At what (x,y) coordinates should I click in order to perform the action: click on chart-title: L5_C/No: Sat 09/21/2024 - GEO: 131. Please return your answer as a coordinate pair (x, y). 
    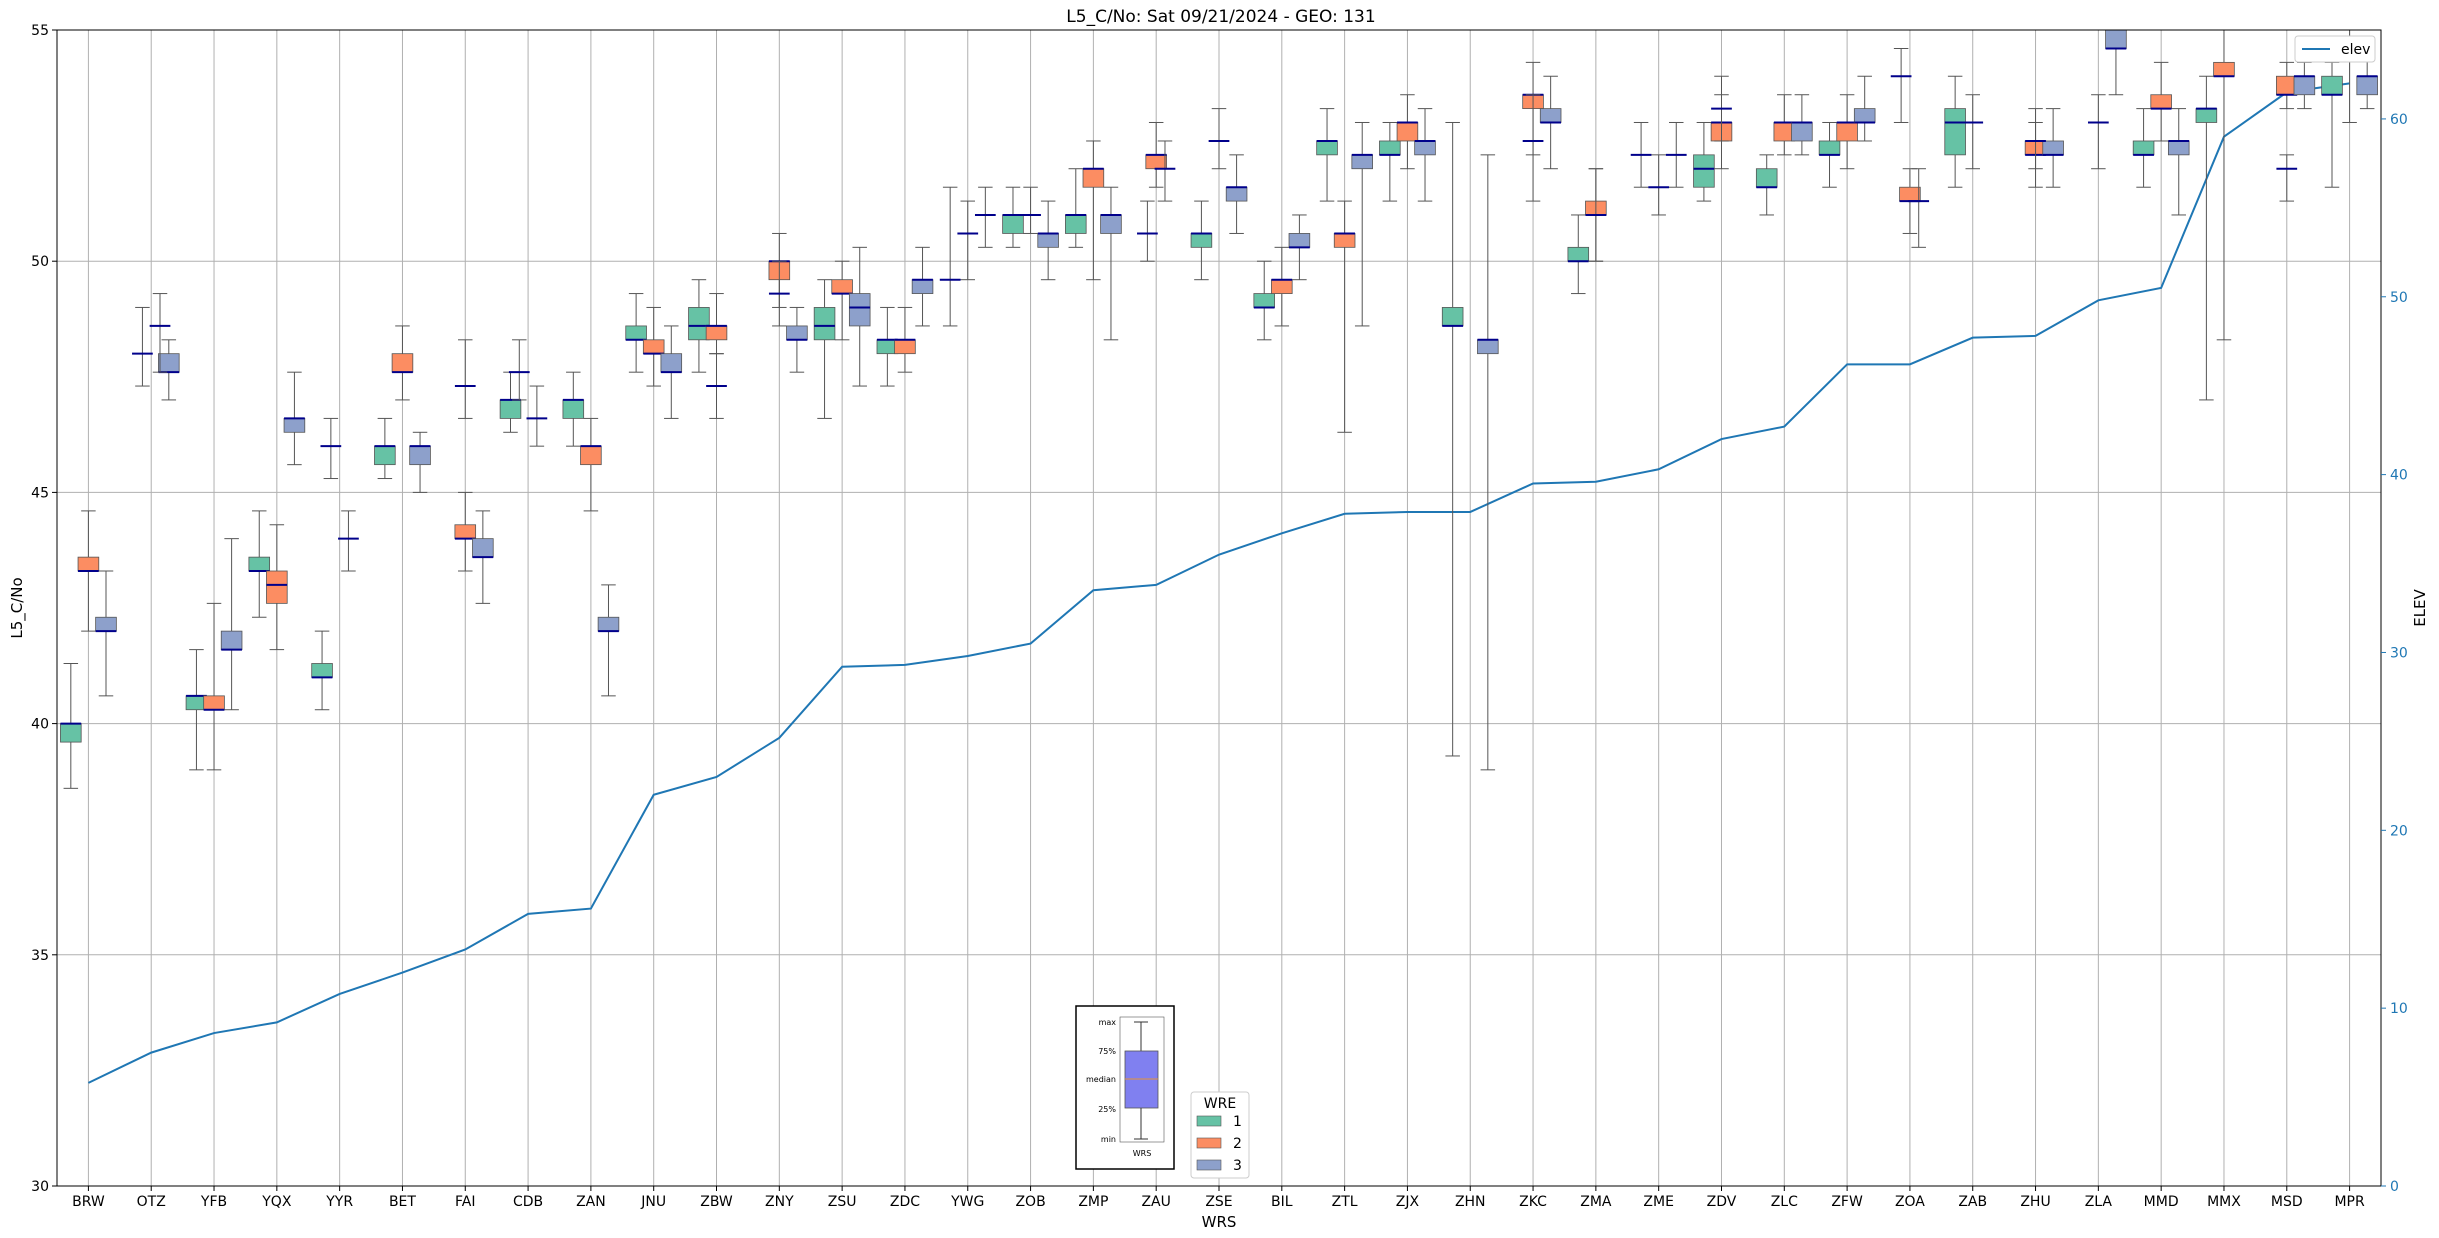
    Looking at the image, I should click on (1220, 17).